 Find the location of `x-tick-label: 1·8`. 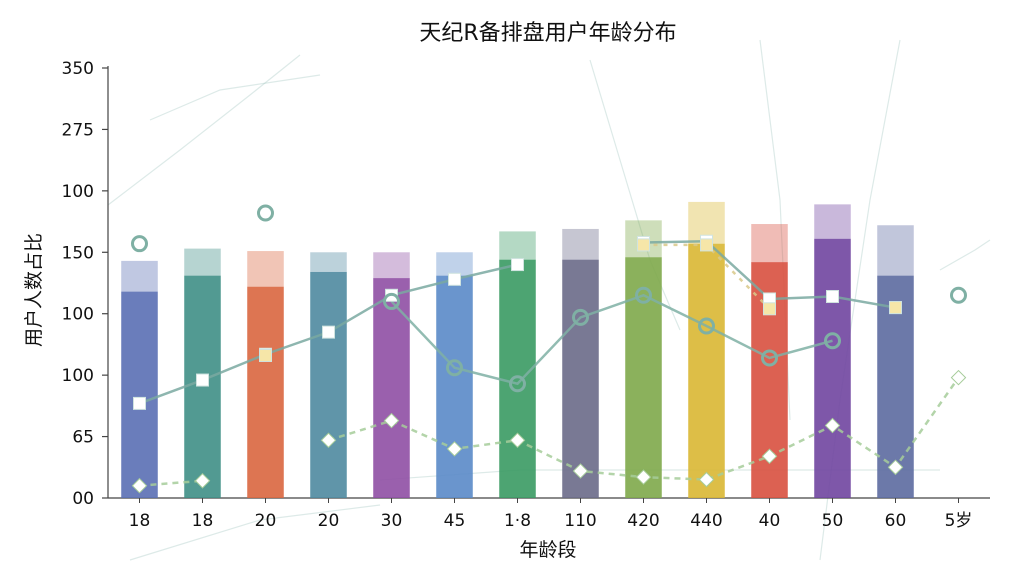

x-tick-label: 1·8 is located at coordinates (517, 521).